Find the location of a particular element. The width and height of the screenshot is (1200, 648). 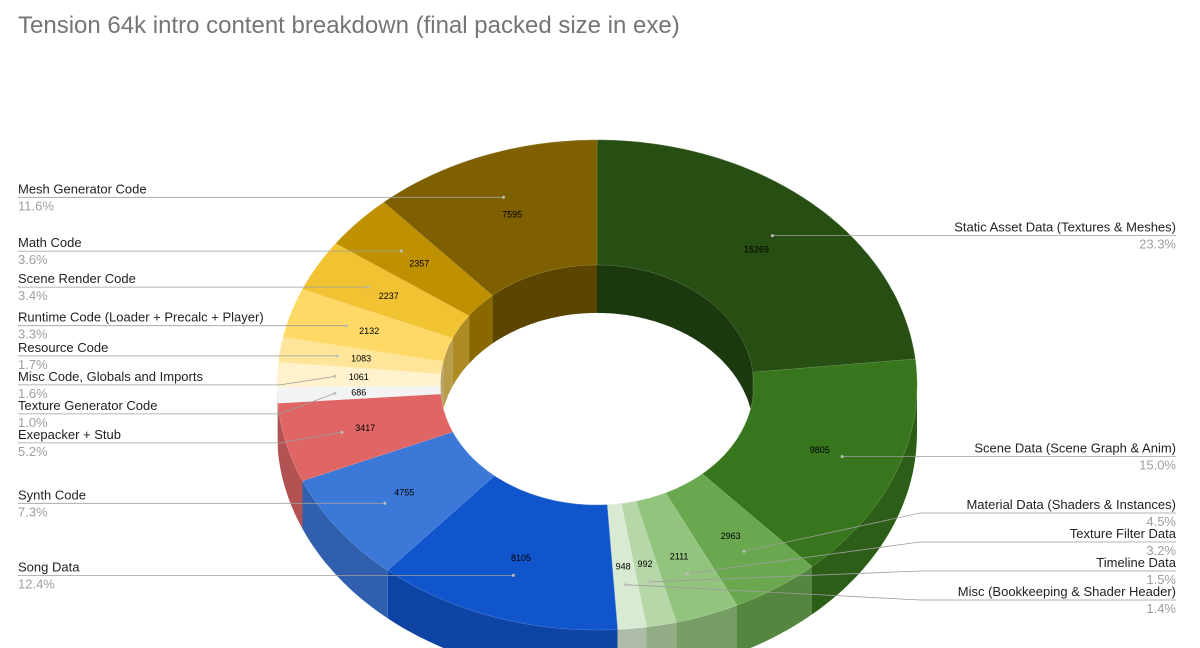

slice-label-resource-code: Resource Code 1.7% is located at coordinates (178, 356).